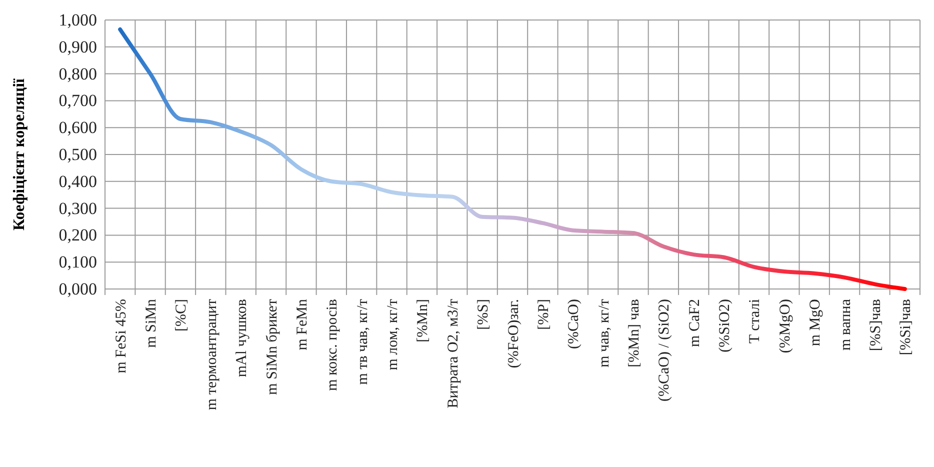 Image resolution: width=934 pixels, height=467 pixels. I want to click on x-tick-label: m лом, кг/т, so click(393, 334).